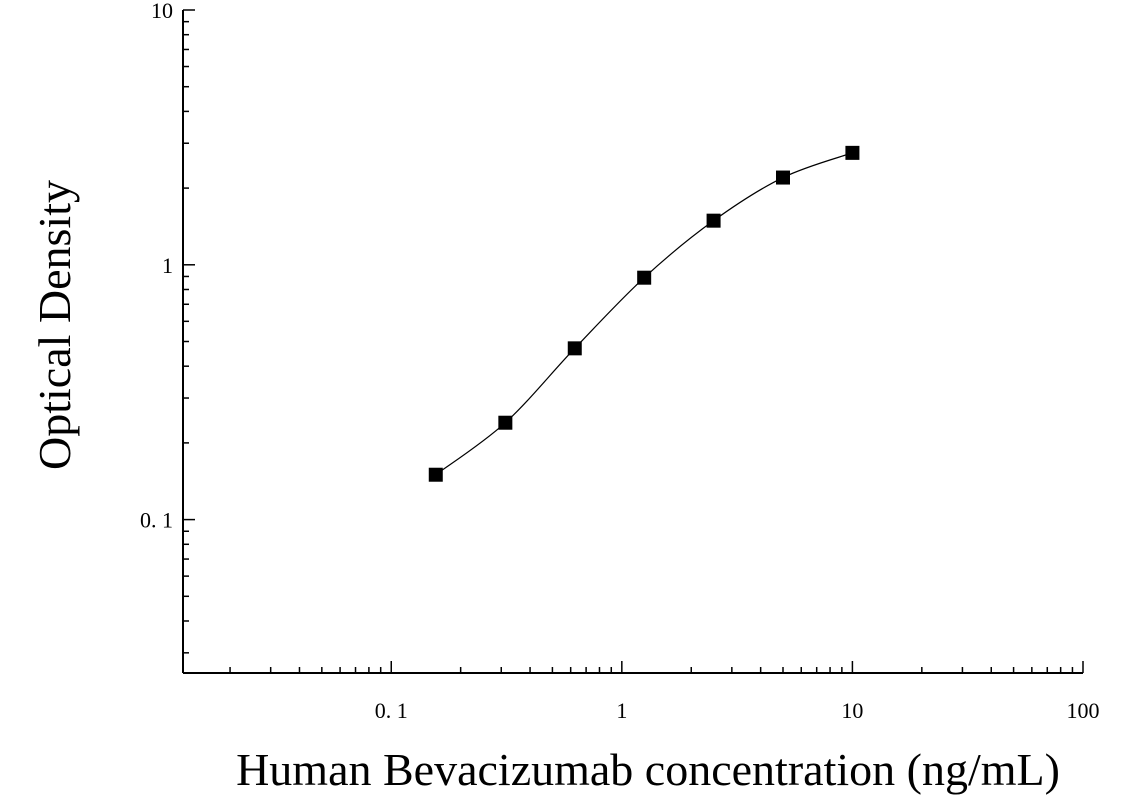 The height and width of the screenshot is (800, 1147). I want to click on x-axis-title: Human Bevacizumab concentration (ng/mL), so click(648, 769).